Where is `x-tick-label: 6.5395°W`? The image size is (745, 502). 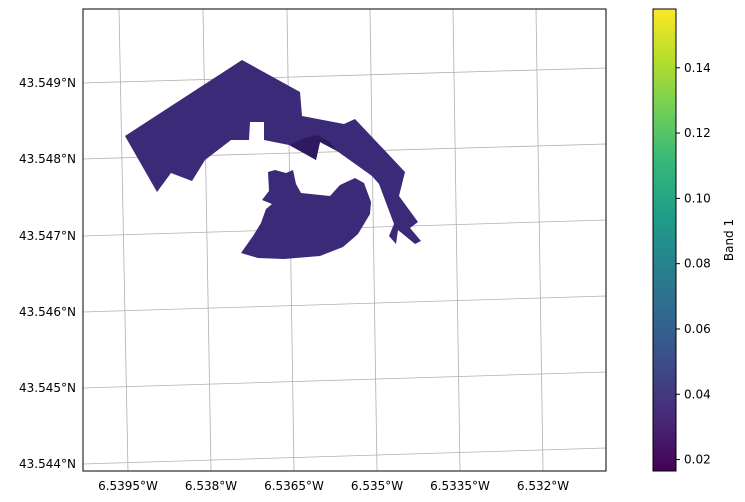 x-tick-label: 6.5395°W is located at coordinates (128, 486).